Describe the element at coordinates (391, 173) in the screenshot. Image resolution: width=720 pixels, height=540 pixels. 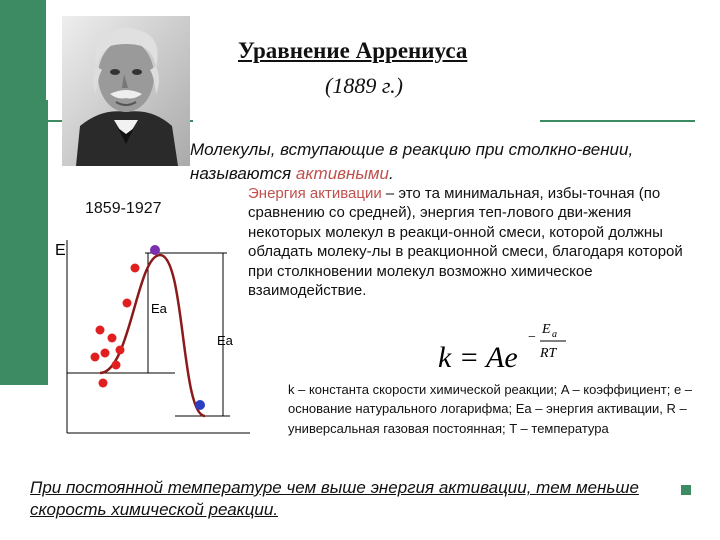
I see `molecules-end: .` at that location.